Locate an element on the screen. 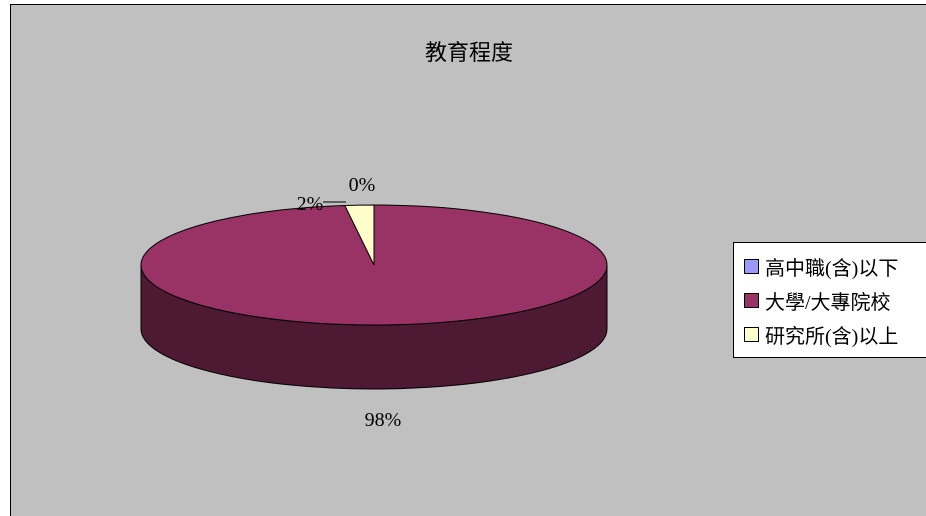 This screenshot has width=926, height=516. legend-swatch-high-school is located at coordinates (751, 266).